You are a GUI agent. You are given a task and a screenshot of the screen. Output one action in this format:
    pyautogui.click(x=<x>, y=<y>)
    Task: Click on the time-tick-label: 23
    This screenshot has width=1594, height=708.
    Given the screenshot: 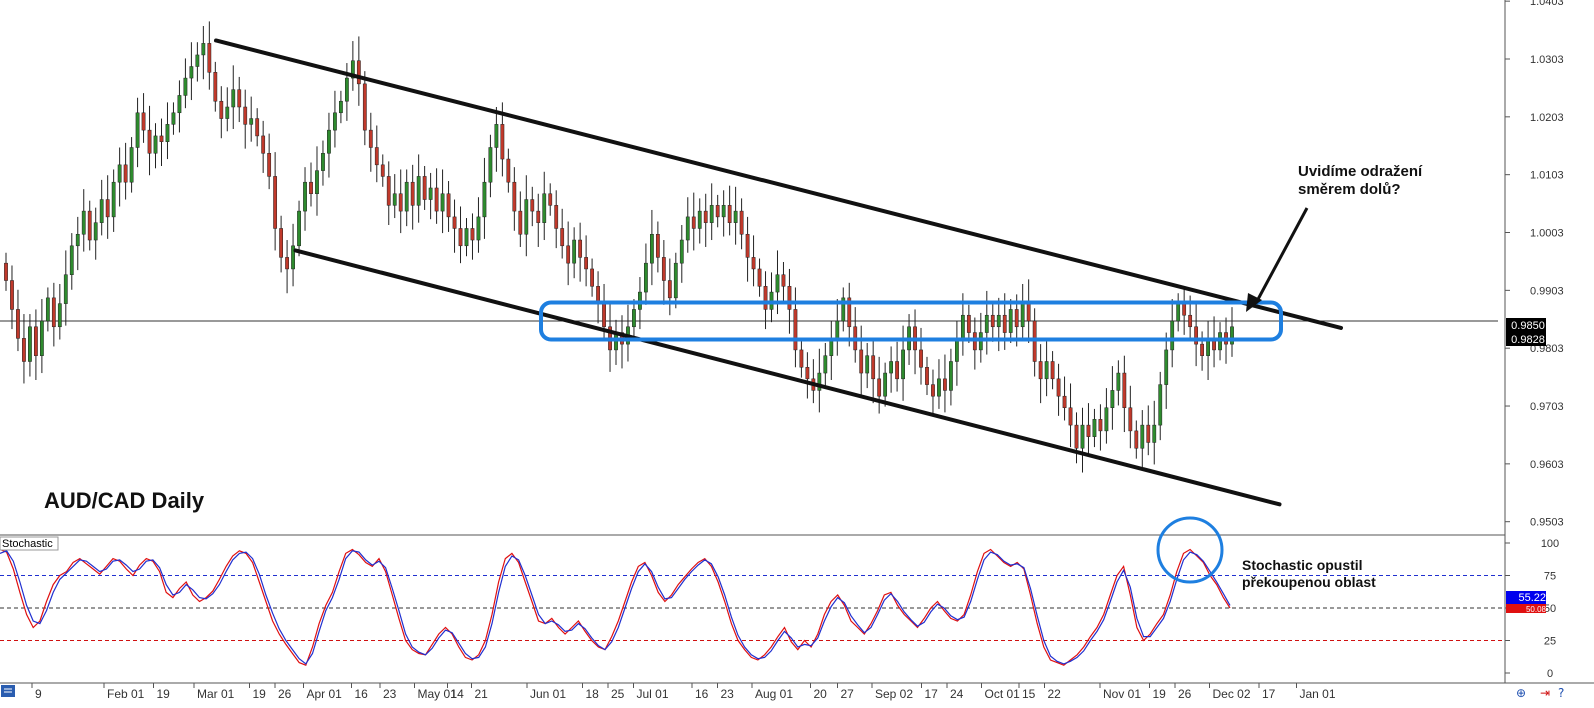 What is the action you would take?
    pyautogui.click(x=728, y=694)
    